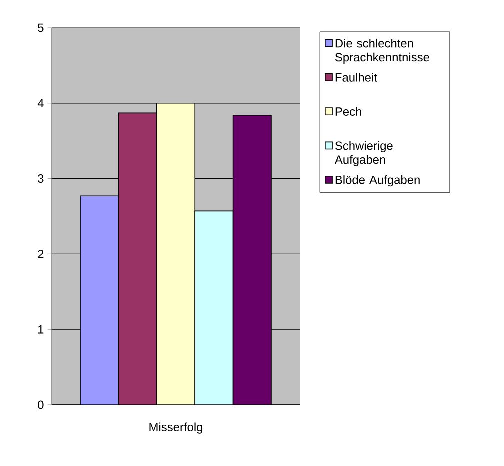  Describe the element at coordinates (357, 77) in the screenshot. I see `legend-label: Faulheit` at that location.